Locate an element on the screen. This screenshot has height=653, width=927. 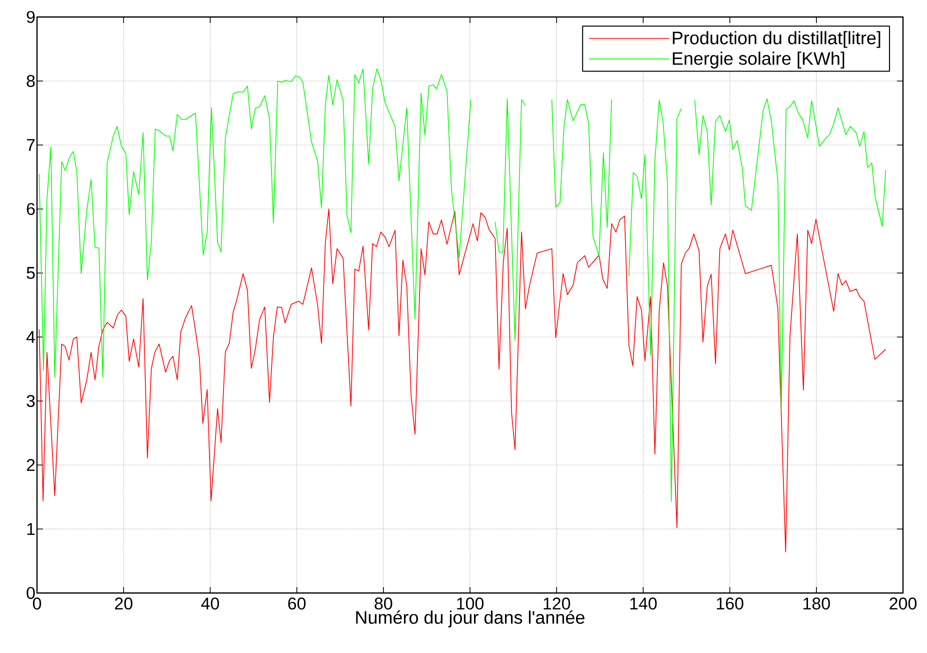
x-tick-label: 120 is located at coordinates (557, 604).